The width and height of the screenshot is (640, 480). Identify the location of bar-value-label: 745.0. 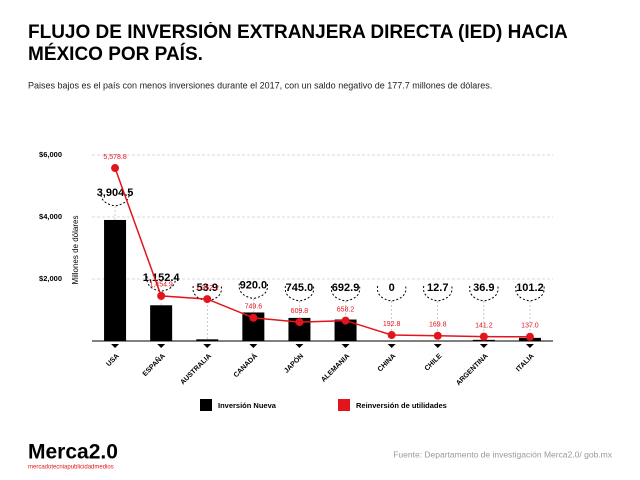
(300, 288).